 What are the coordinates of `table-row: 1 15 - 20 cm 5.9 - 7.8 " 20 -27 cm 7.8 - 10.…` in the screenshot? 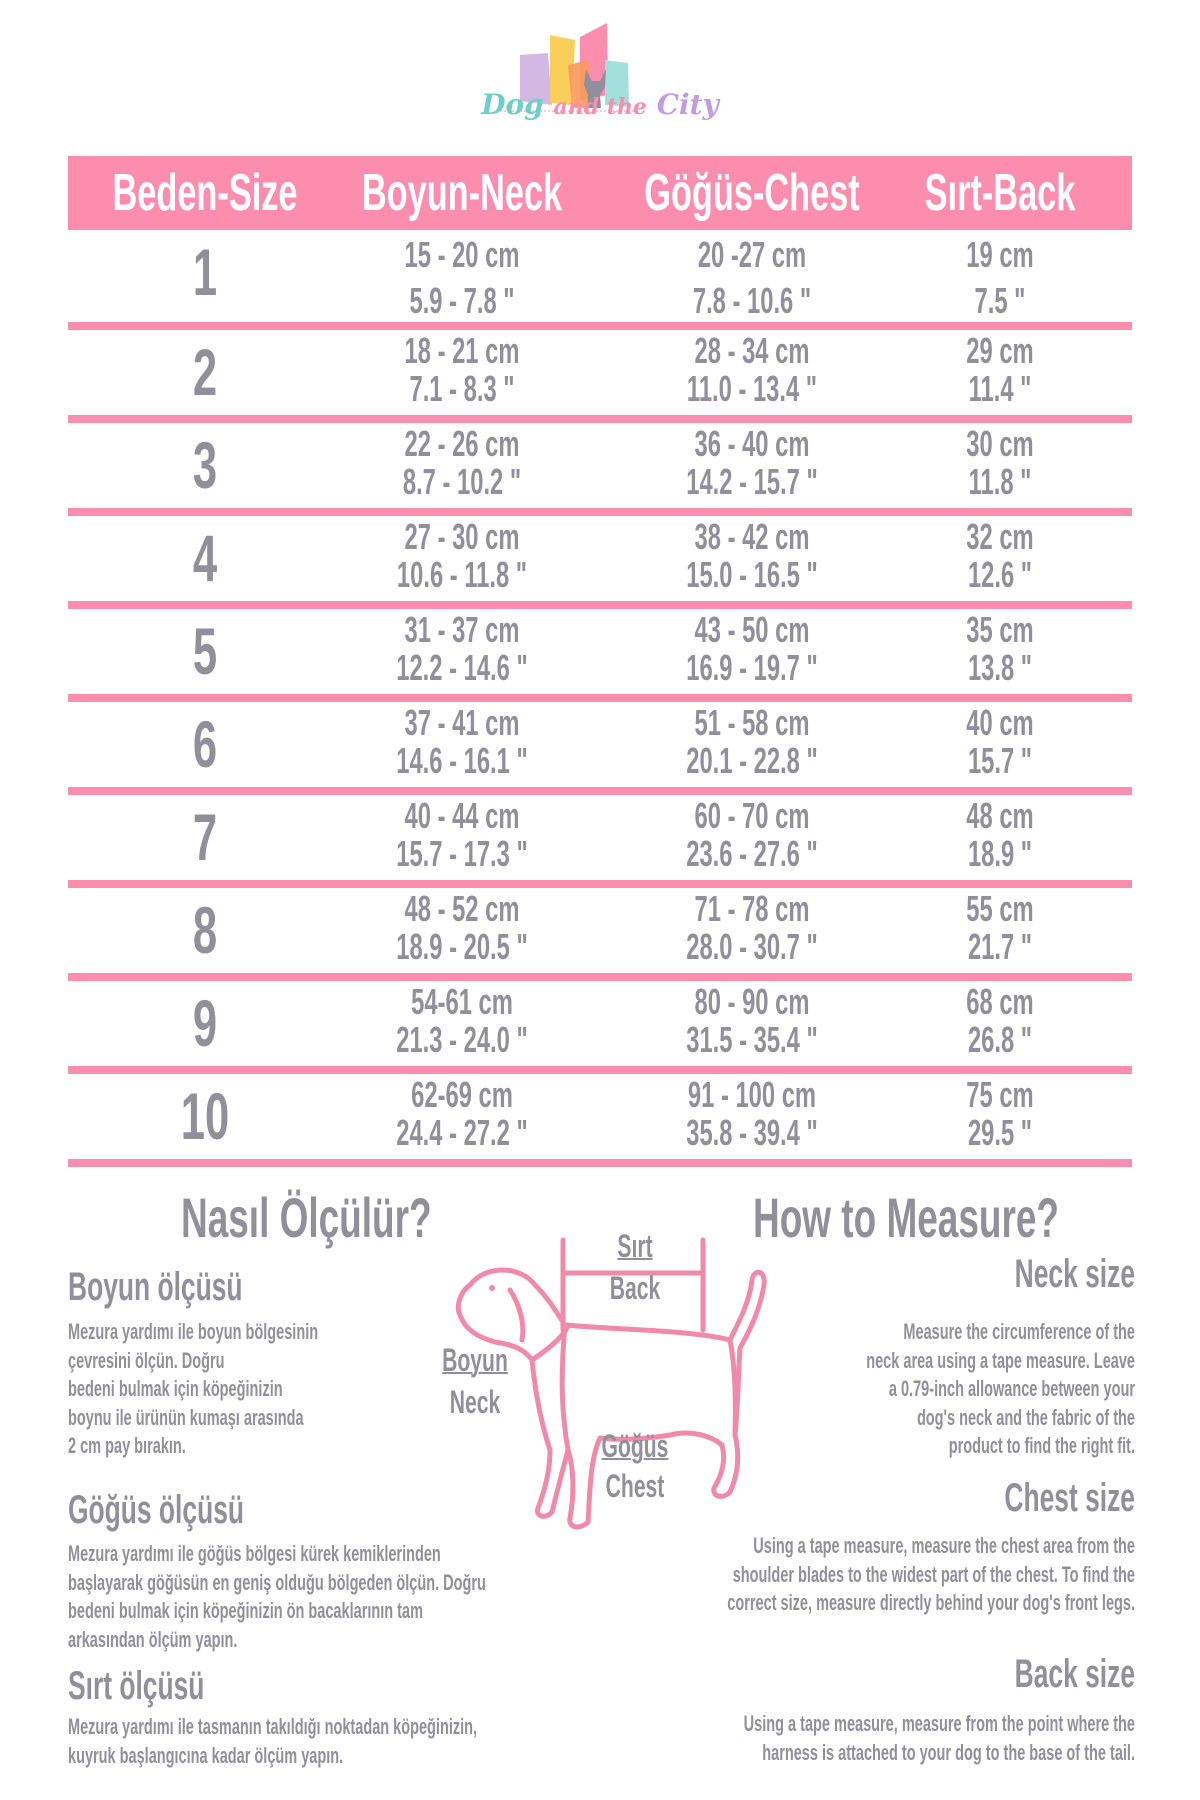 It's located at (600, 280).